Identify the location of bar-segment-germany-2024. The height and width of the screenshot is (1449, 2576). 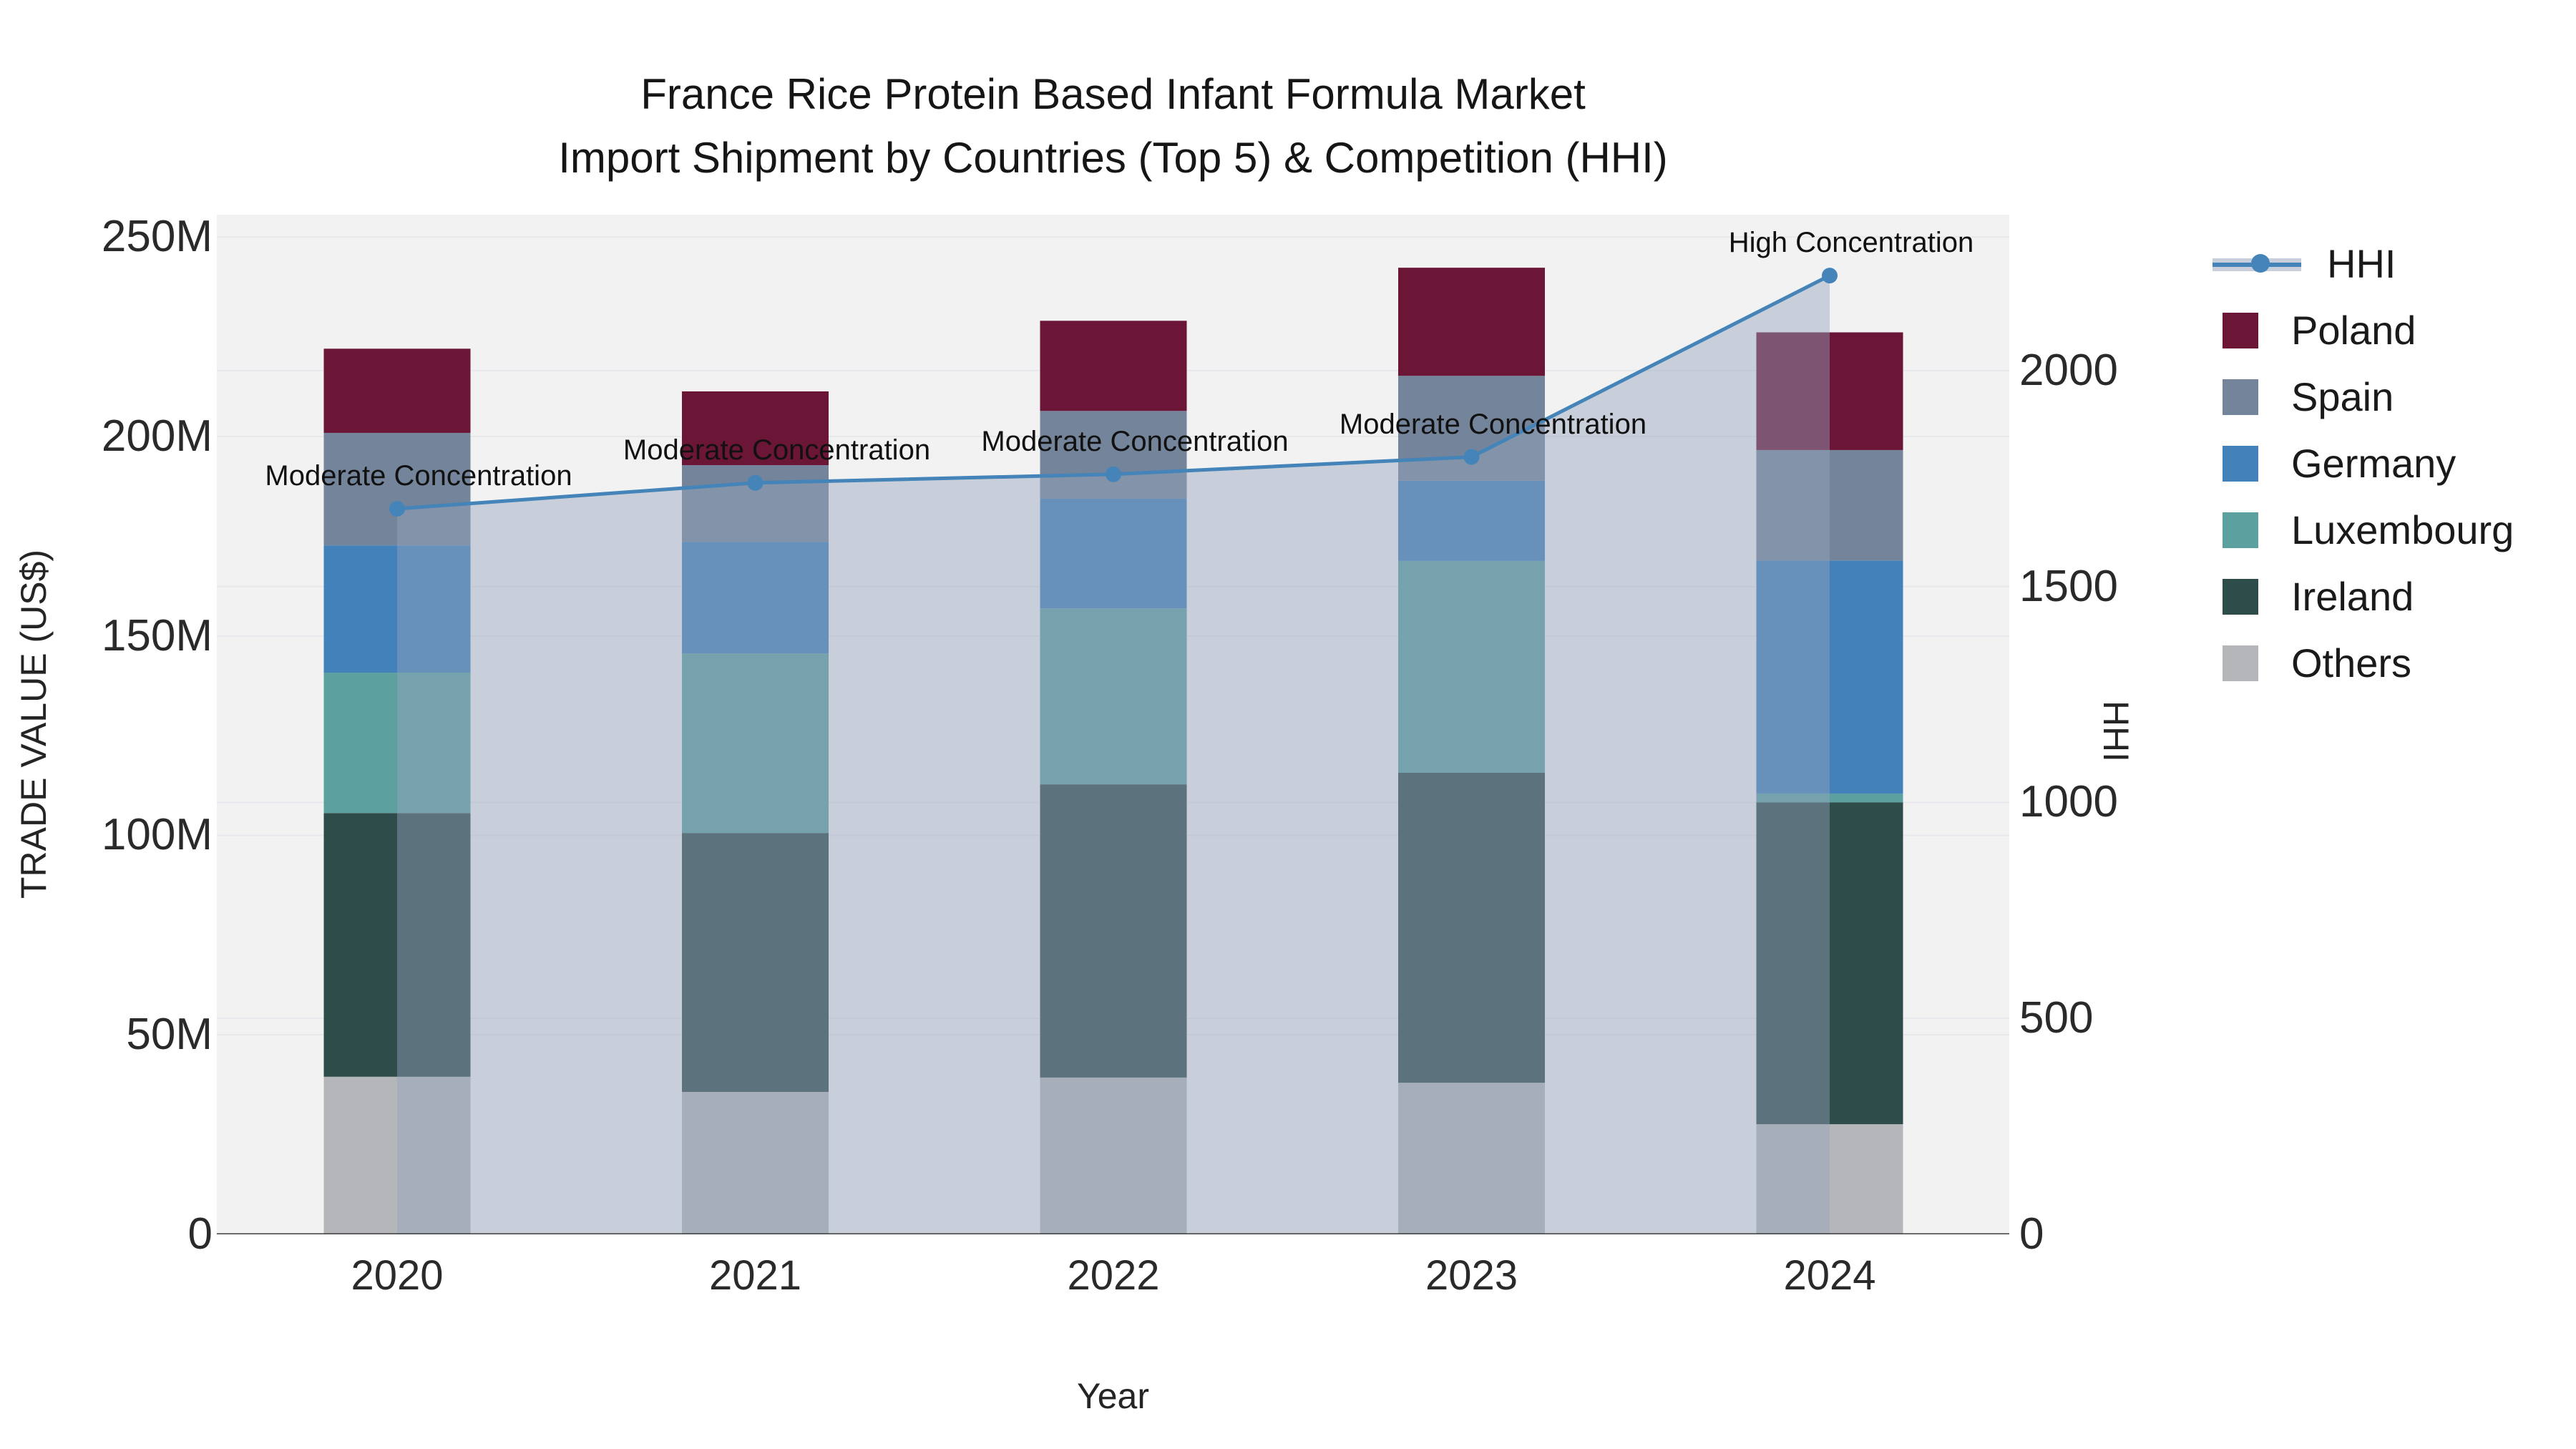
(1830, 677).